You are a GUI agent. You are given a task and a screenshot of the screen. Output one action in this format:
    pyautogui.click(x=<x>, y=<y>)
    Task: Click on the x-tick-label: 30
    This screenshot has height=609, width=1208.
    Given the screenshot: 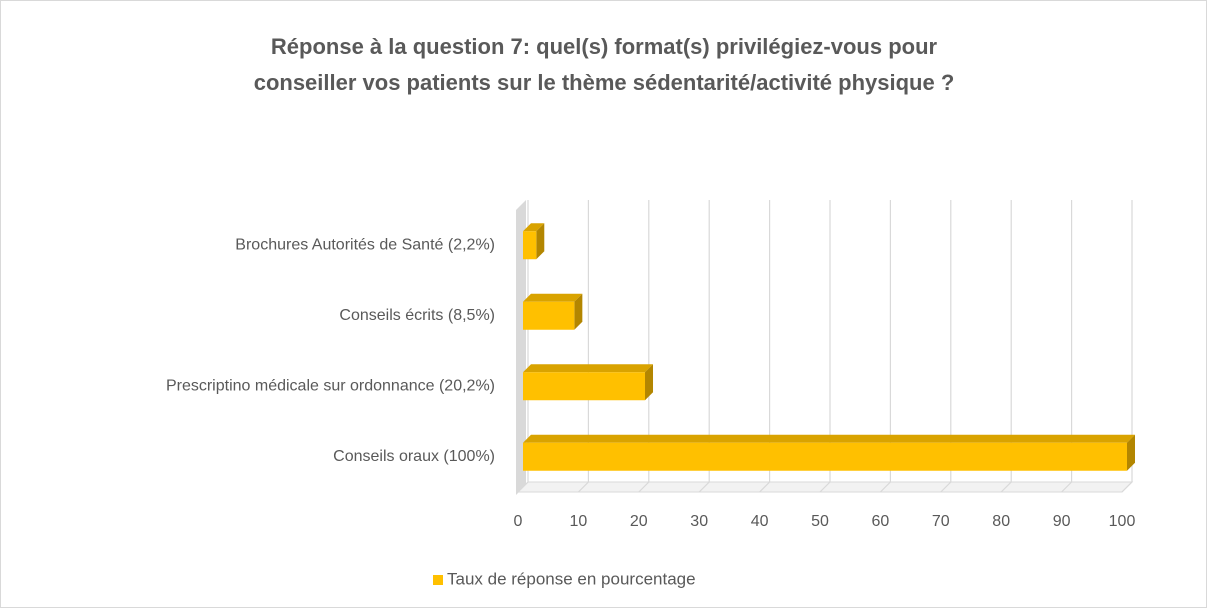 What is the action you would take?
    pyautogui.click(x=699, y=521)
    